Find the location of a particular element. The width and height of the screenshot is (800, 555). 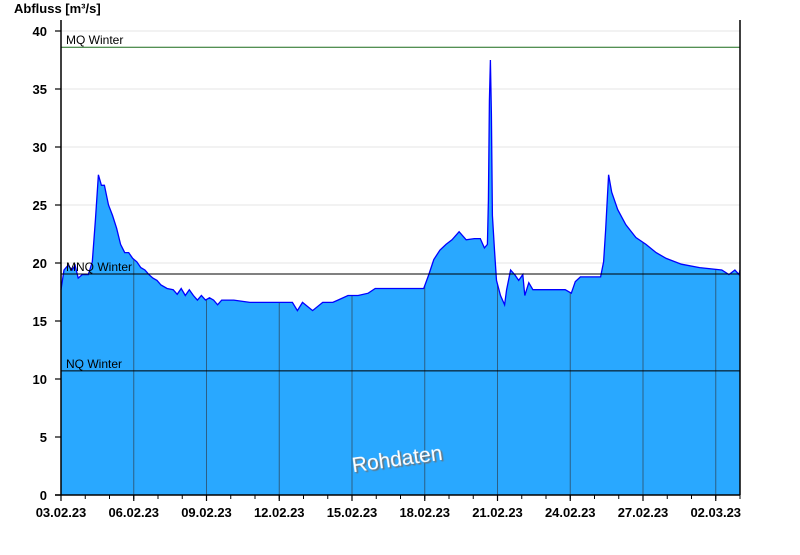

y-tick-label: 20 is located at coordinates (40, 263).